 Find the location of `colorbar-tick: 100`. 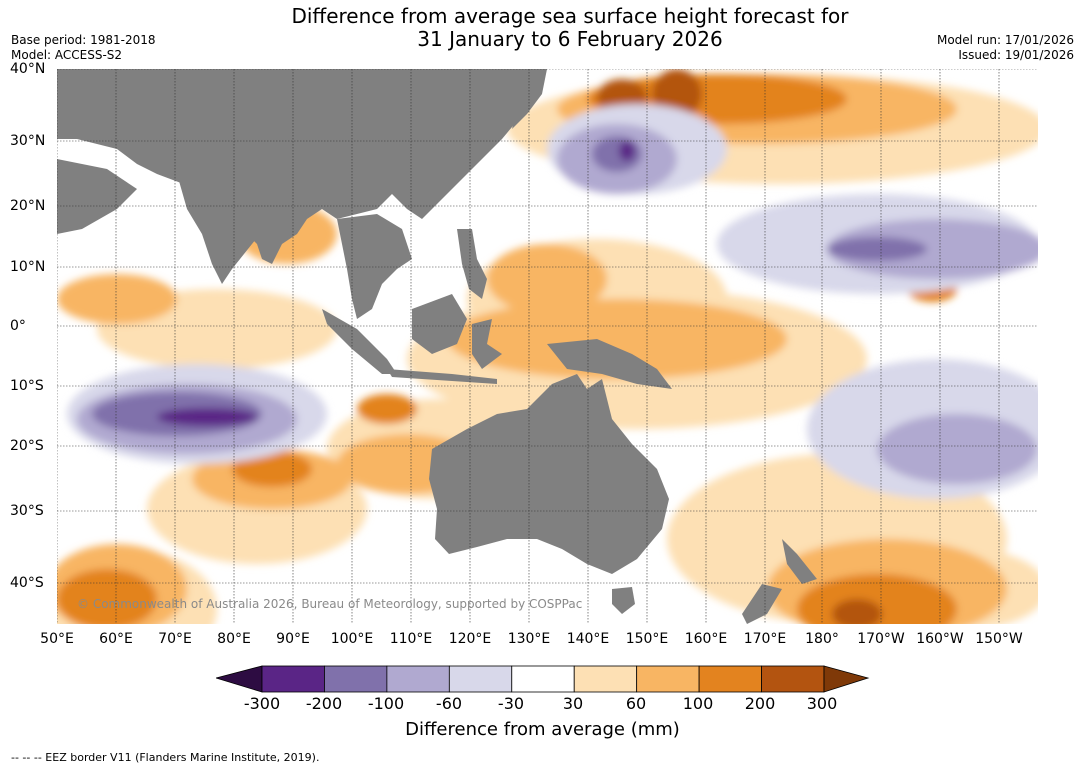

colorbar-tick: 100 is located at coordinates (698, 703).